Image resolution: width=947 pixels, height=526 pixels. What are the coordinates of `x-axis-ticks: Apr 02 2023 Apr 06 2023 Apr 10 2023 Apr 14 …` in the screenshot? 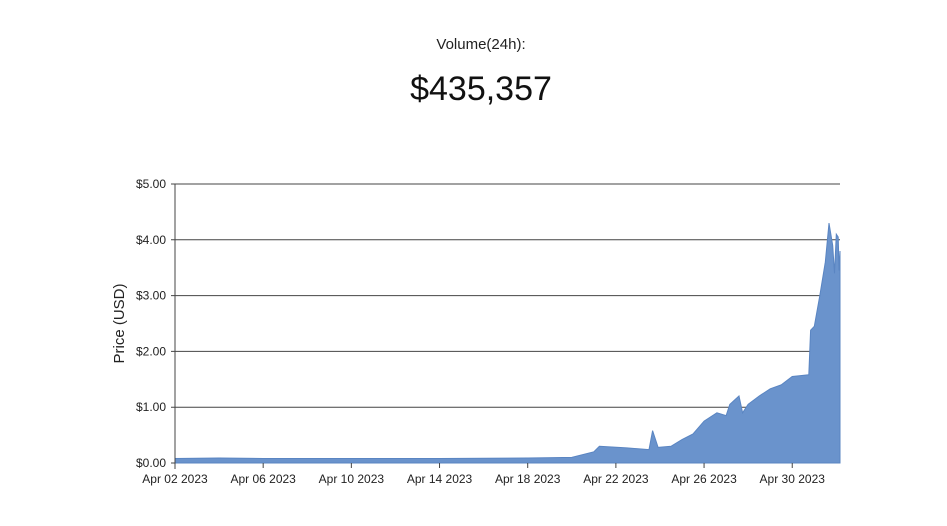 It's located at (483, 474).